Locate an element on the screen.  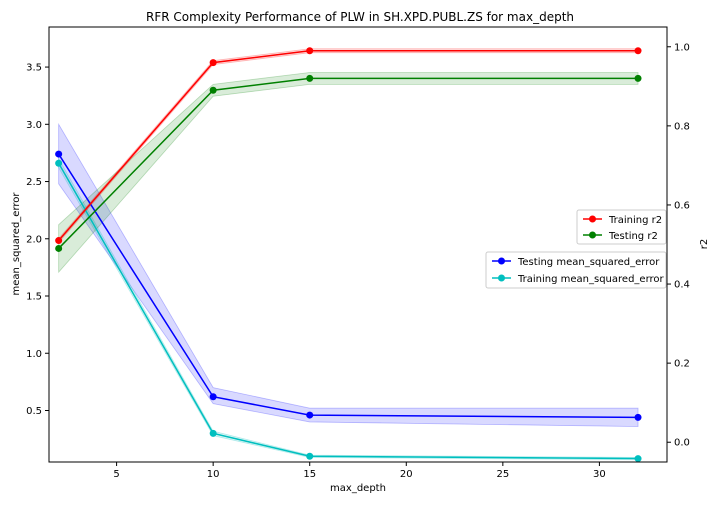
legend-marker-testing-mse is located at coordinates (501, 261).